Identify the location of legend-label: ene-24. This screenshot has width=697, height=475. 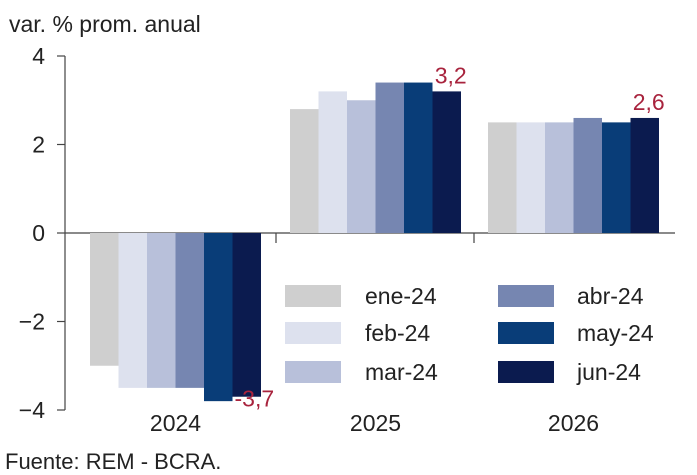
(401, 296).